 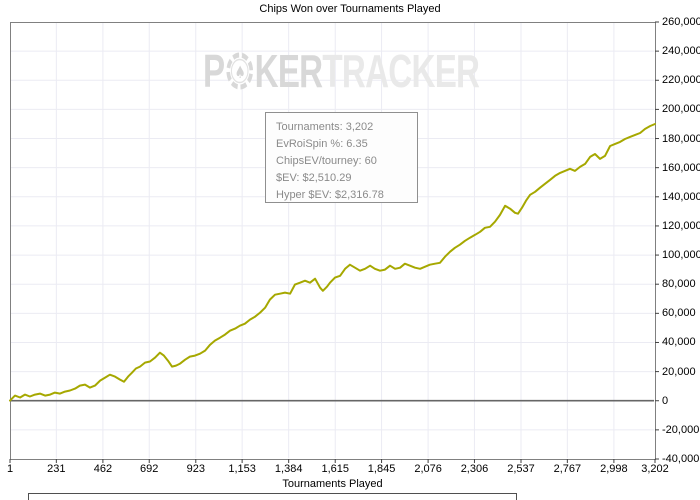 I want to click on y-tick-label: 240,000, so click(x=681, y=51).